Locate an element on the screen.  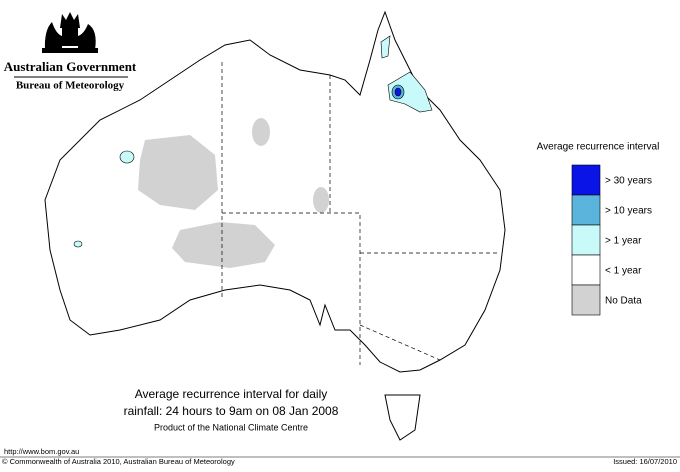
legend-label: No Data is located at coordinates (623, 301).